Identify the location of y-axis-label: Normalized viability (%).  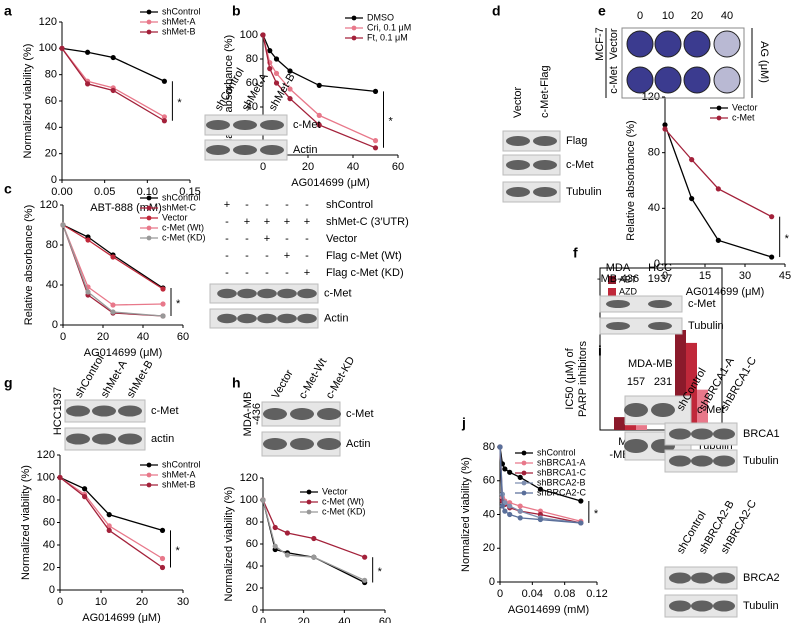
(28, 101).